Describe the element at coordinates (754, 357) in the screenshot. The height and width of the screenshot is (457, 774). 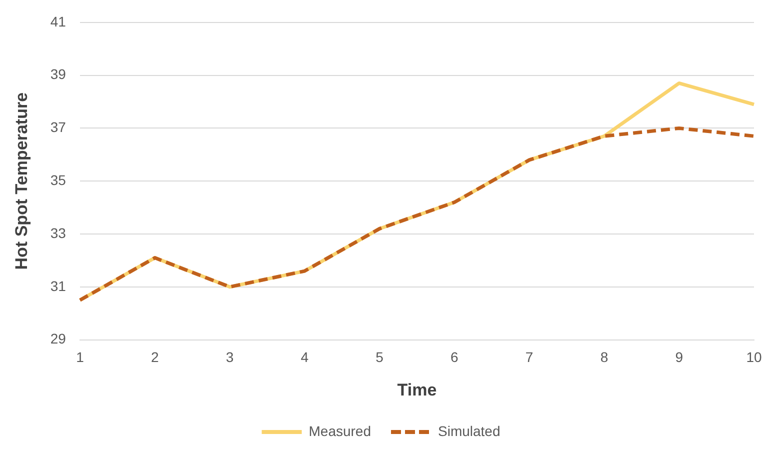
I see `x-tick-label: 10` at that location.